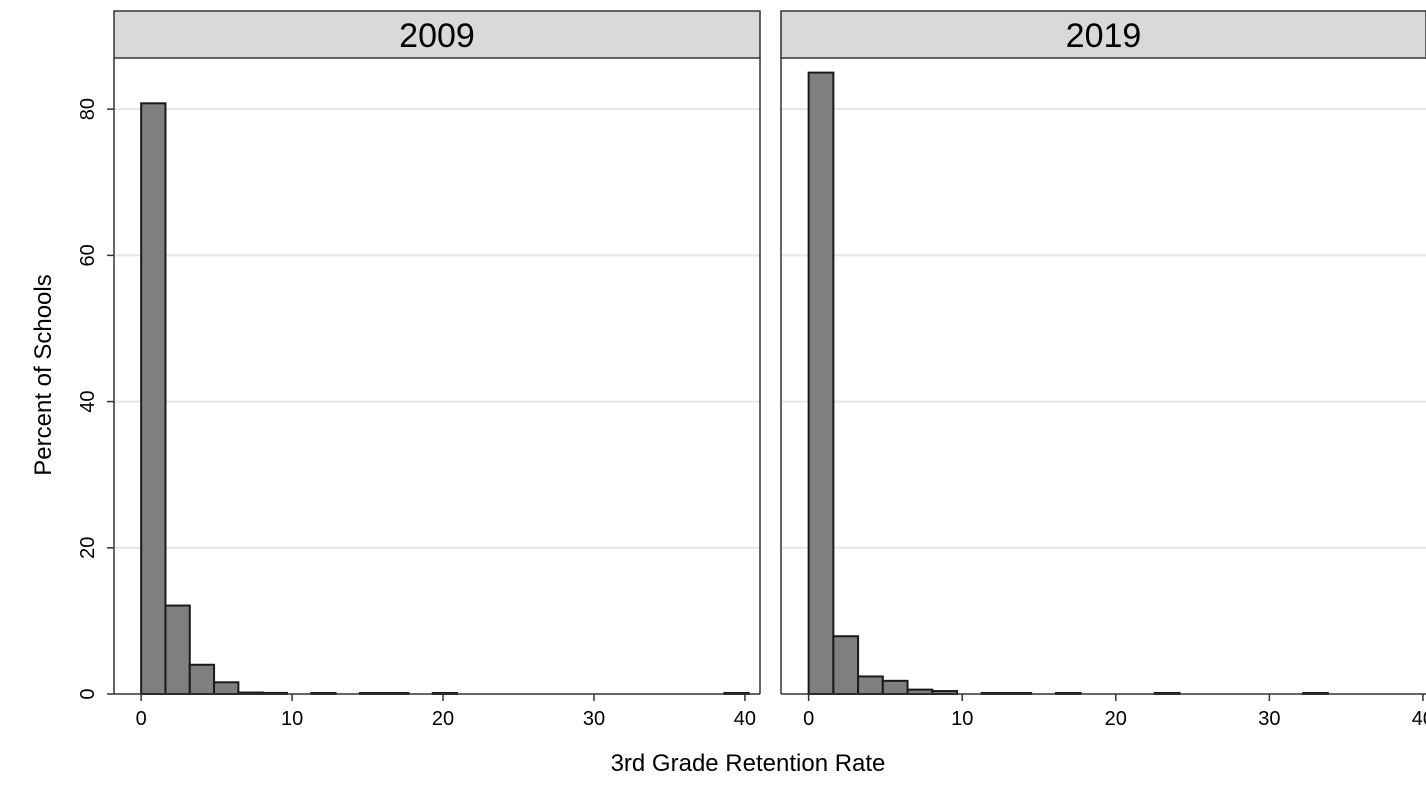 This screenshot has height=798, width=1426. I want to click on y-axis: 0 20 40 60 80, so click(95, 399).